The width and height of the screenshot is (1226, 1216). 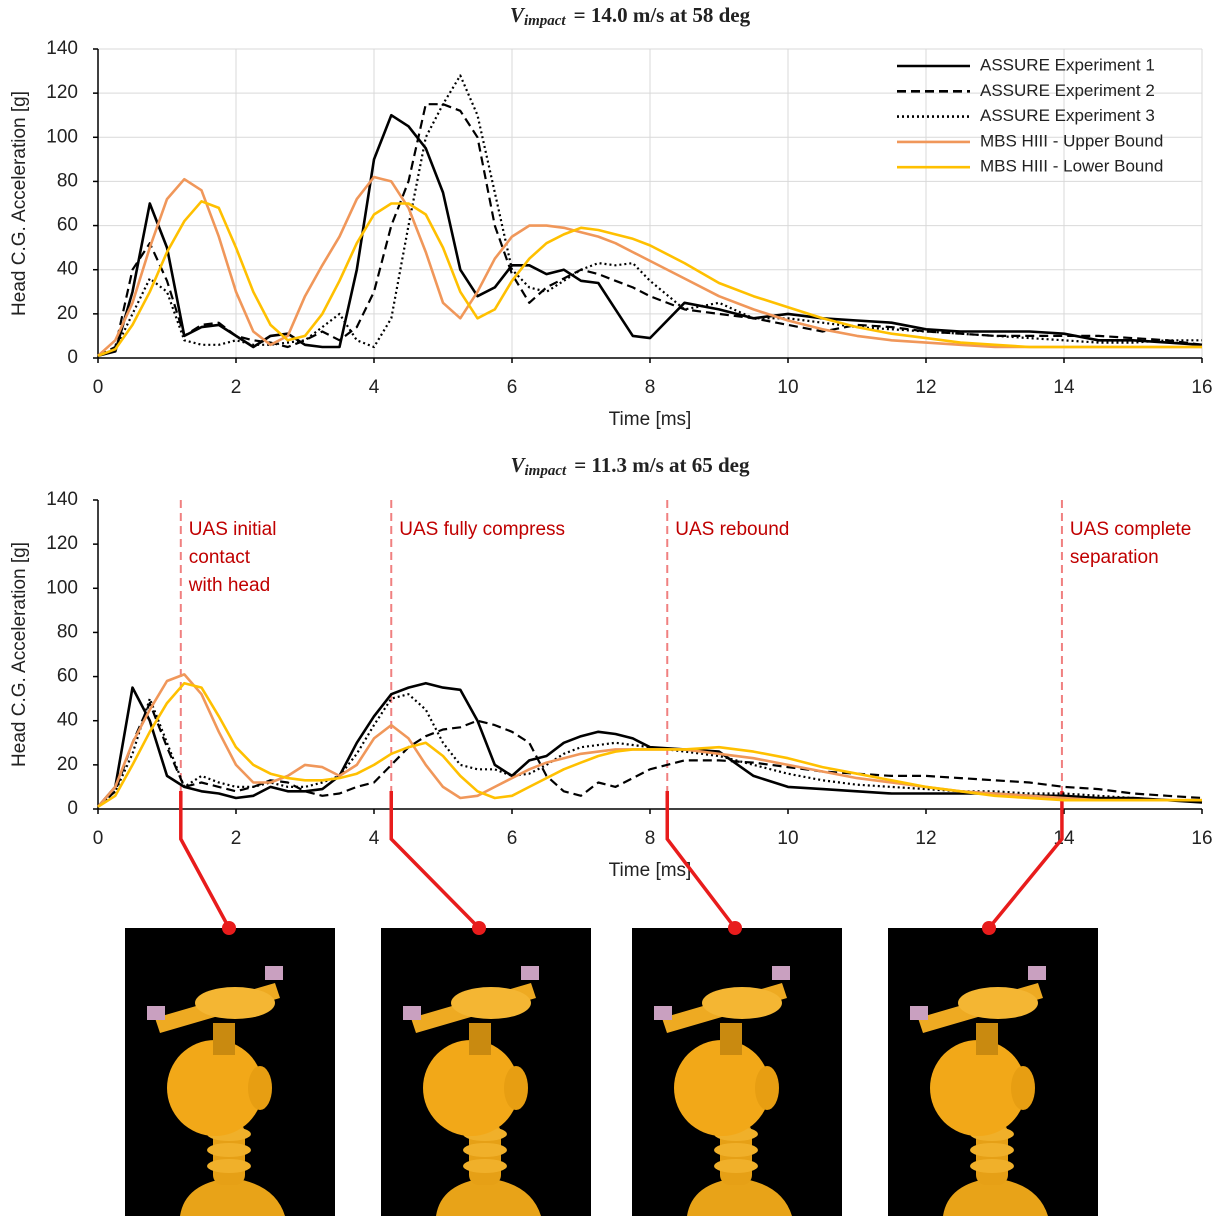 I want to click on event-label: UAS fully compress, so click(x=482, y=529).